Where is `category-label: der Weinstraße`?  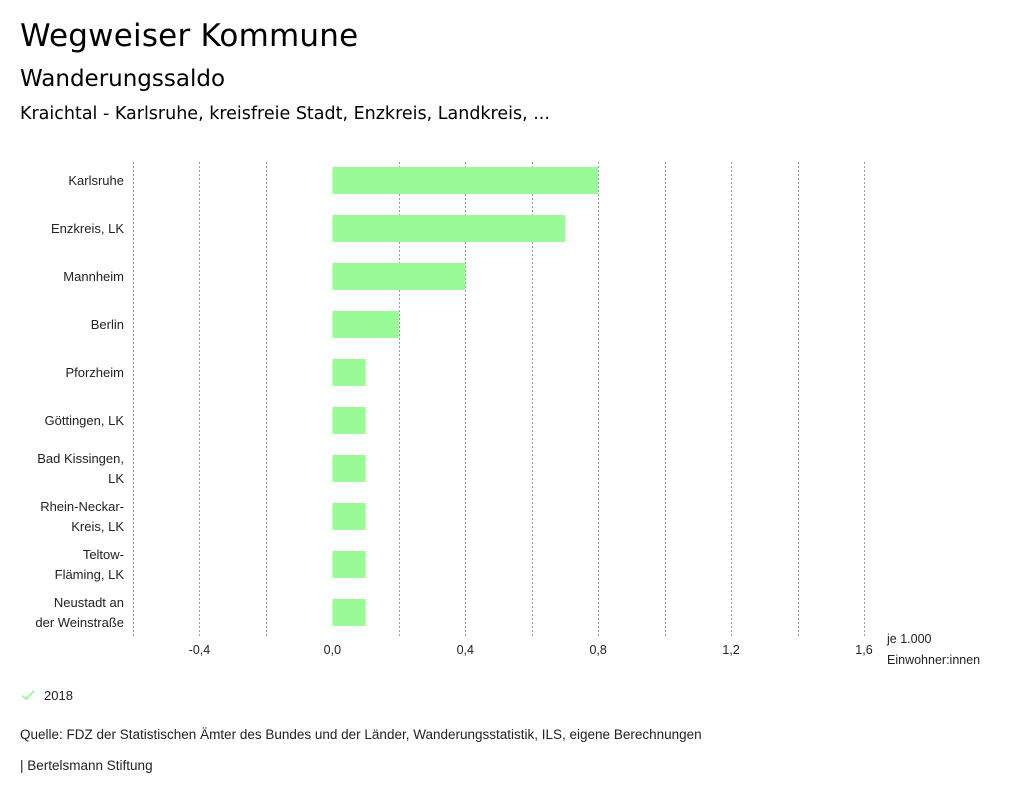
category-label: der Weinstraße is located at coordinates (79, 622).